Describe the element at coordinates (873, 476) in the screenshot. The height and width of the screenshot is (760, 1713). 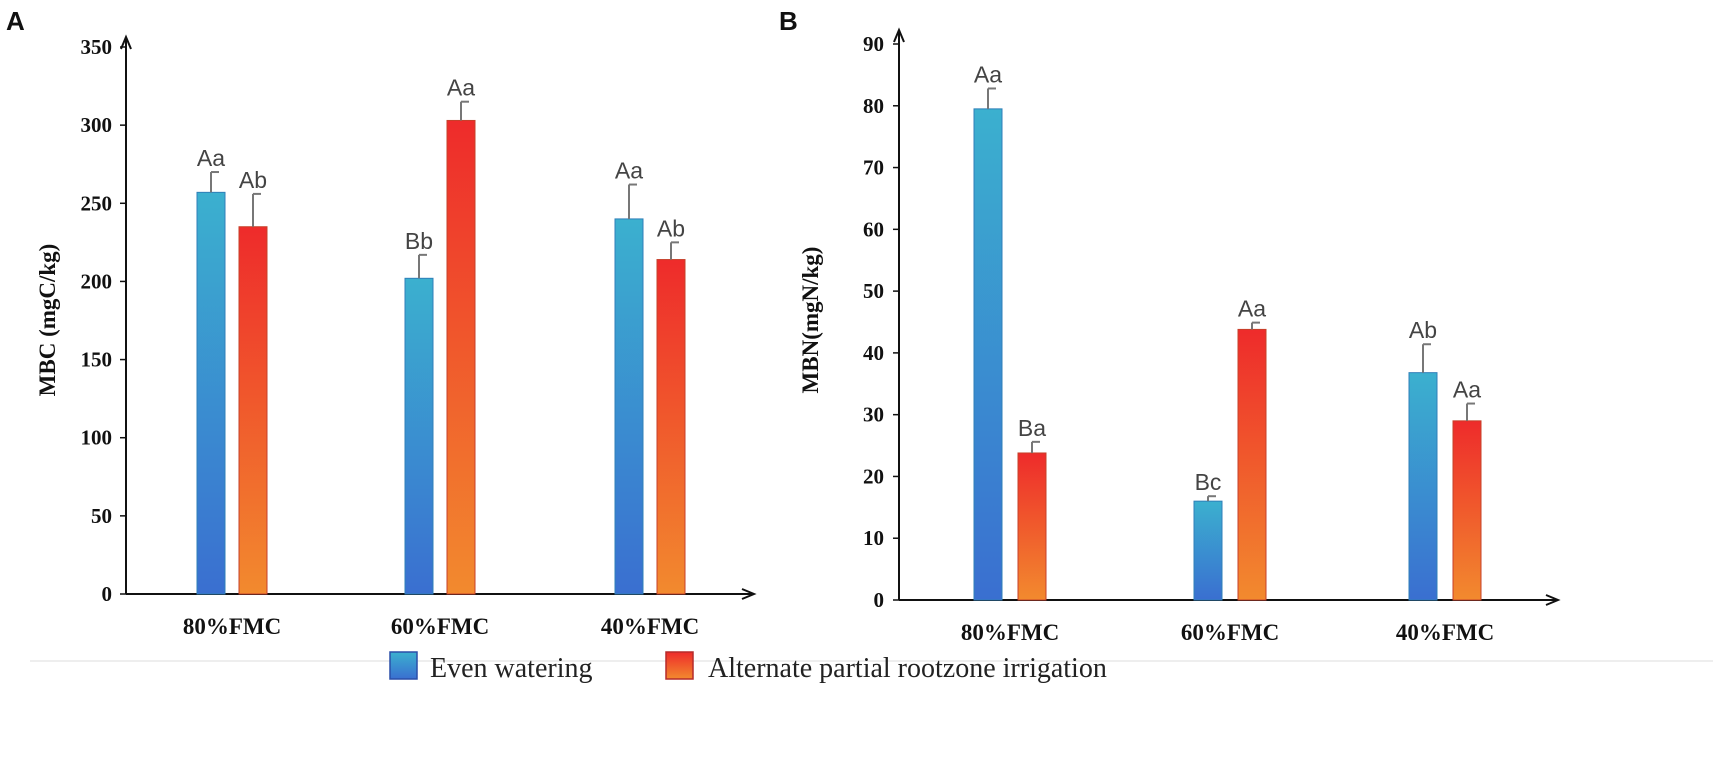
I see `y-tick-label: 20` at that location.